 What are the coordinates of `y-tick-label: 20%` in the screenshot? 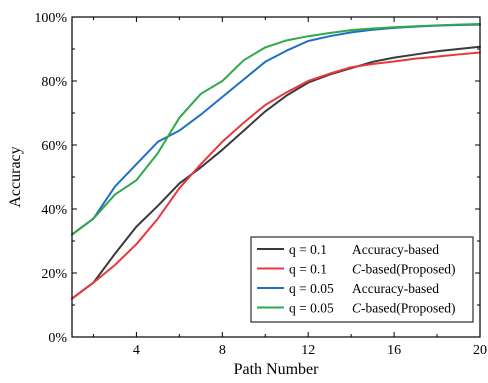 It's located at (54, 274).